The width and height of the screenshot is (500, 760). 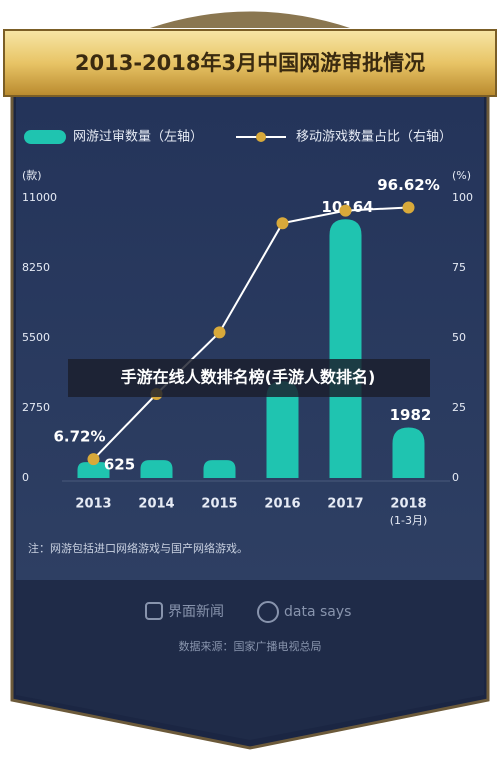 What do you see at coordinates (39, 197) in the screenshot?
I see `y-tick-label: 11000` at bounding box center [39, 197].